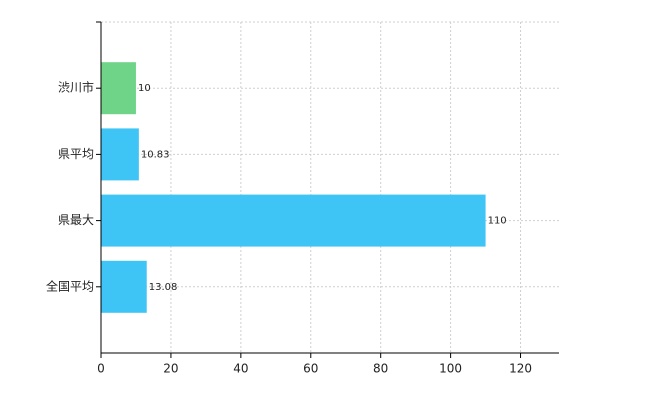  What do you see at coordinates (163, 287) in the screenshot?
I see `value-label: 13.08` at bounding box center [163, 287].